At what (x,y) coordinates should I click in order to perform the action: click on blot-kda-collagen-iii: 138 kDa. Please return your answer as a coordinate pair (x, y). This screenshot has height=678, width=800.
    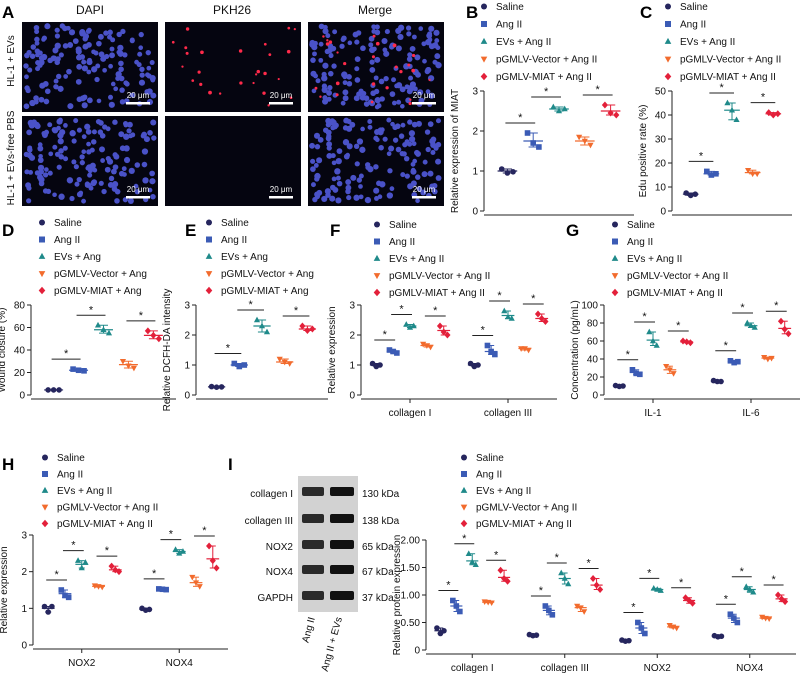
    Looking at the image, I should click on (381, 521).